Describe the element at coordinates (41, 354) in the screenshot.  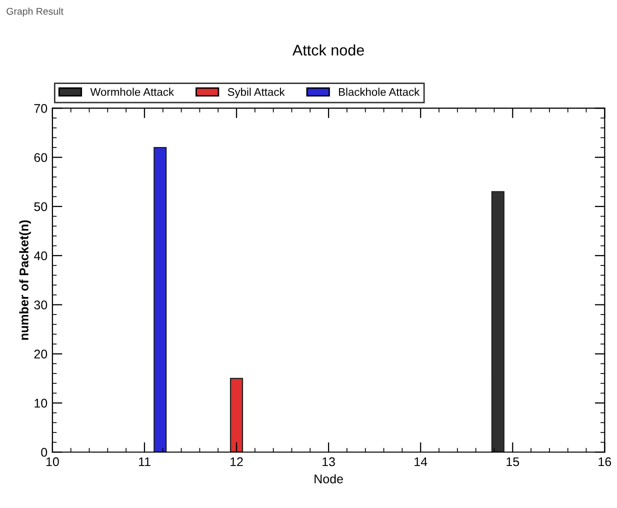
I see `y-tick-label: 20` at that location.